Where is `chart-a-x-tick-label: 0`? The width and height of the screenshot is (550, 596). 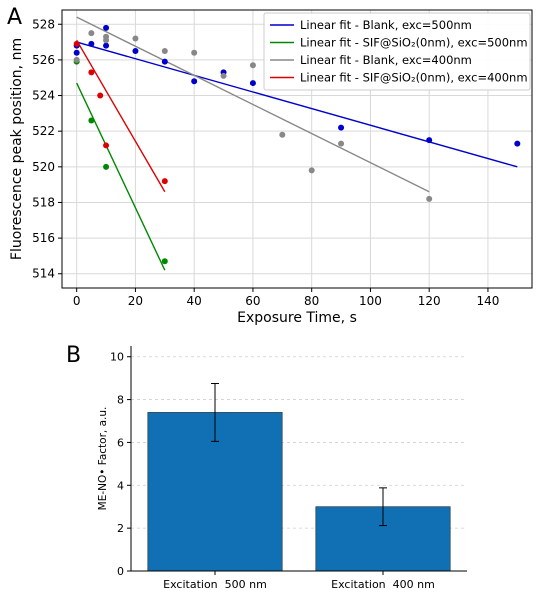 chart-a-x-tick-label: 0 is located at coordinates (77, 301).